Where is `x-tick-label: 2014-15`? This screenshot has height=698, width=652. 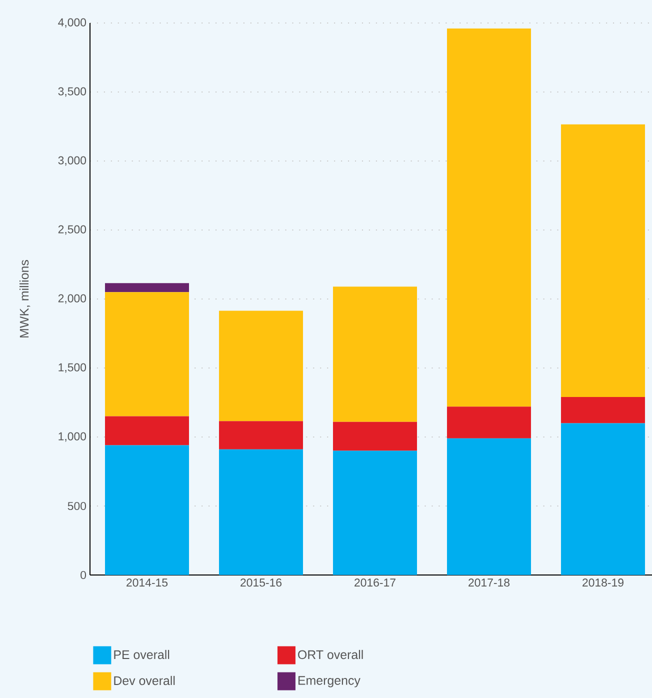 x-tick-label: 2014-15 is located at coordinates (147, 582).